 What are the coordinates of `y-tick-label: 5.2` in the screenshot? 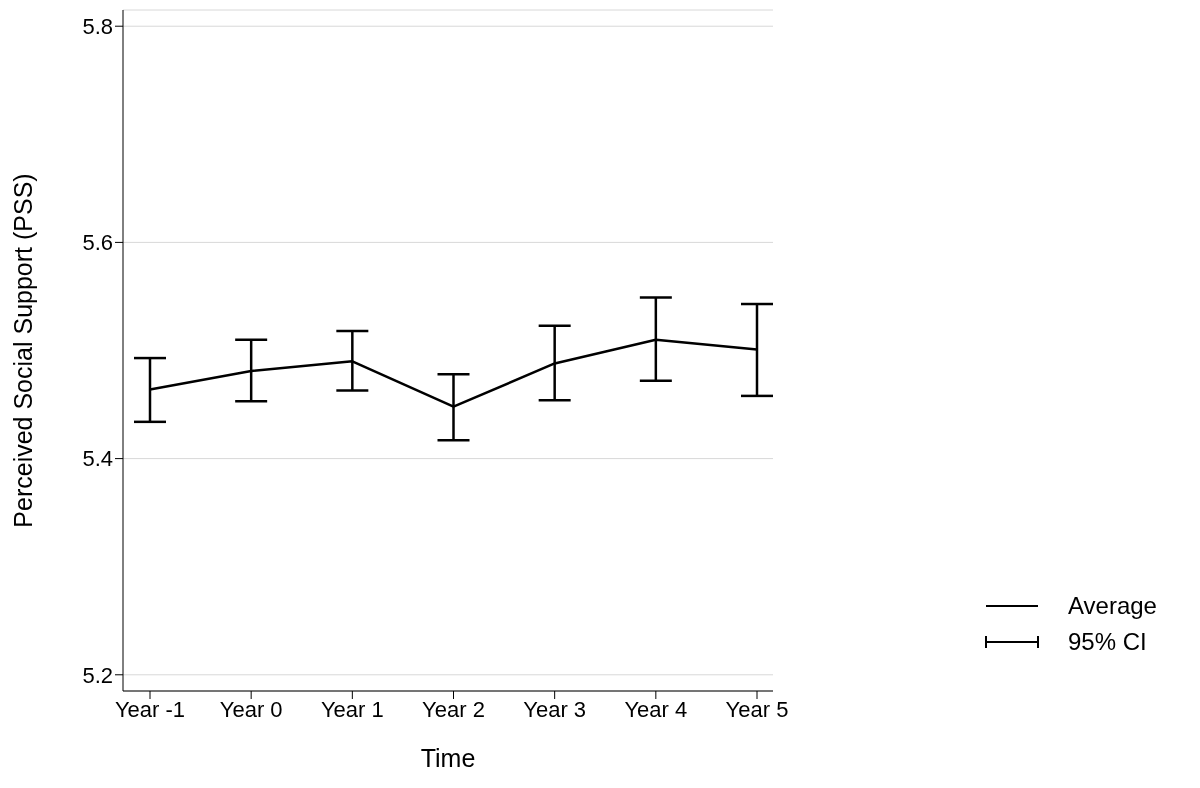 It's located at (97, 675).